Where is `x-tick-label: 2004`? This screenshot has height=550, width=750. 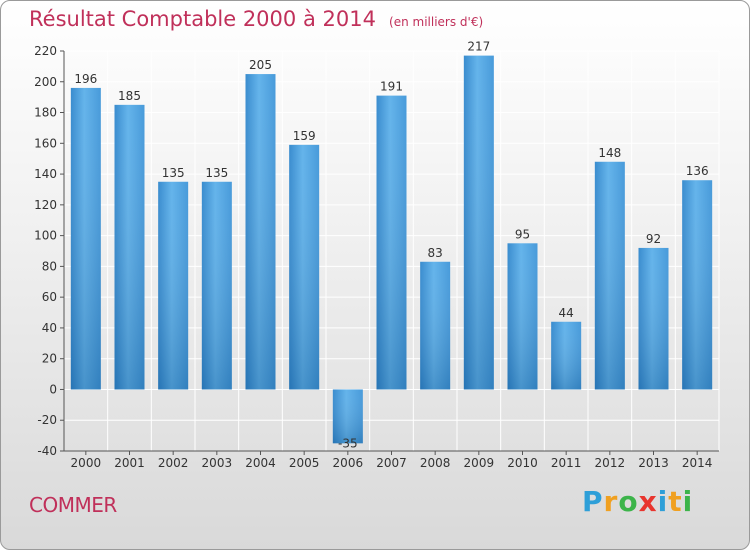
x-tick-label: 2004 is located at coordinates (260, 463).